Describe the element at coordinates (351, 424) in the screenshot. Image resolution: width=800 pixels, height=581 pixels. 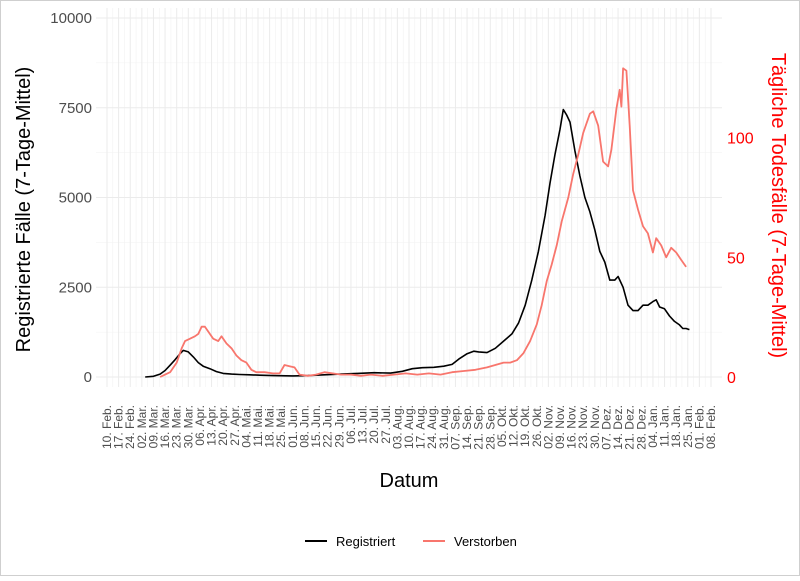
I see `x-tick-label: 06. Jul.` at that location.